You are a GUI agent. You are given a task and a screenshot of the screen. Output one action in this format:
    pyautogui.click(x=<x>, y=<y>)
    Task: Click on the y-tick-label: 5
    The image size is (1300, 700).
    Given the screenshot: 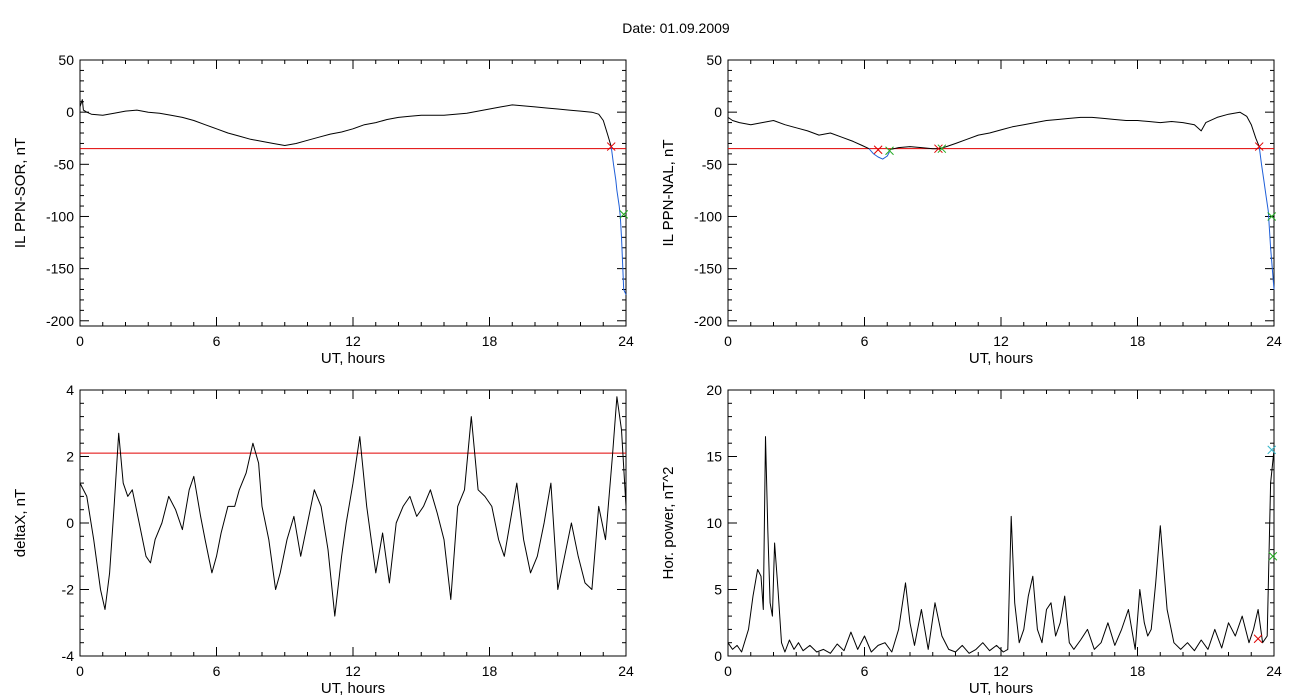 What is the action you would take?
    pyautogui.click(x=718, y=590)
    